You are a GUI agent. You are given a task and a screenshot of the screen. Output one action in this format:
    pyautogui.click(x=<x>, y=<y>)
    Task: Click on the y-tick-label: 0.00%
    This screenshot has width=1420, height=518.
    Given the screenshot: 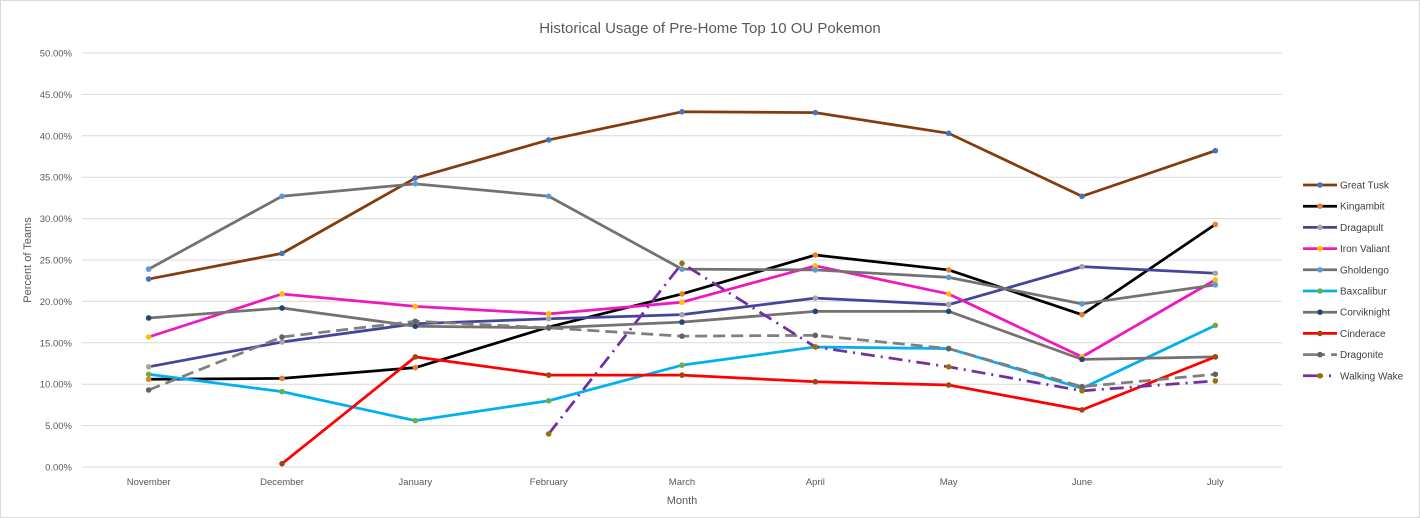 What is the action you would take?
    pyautogui.click(x=58, y=468)
    